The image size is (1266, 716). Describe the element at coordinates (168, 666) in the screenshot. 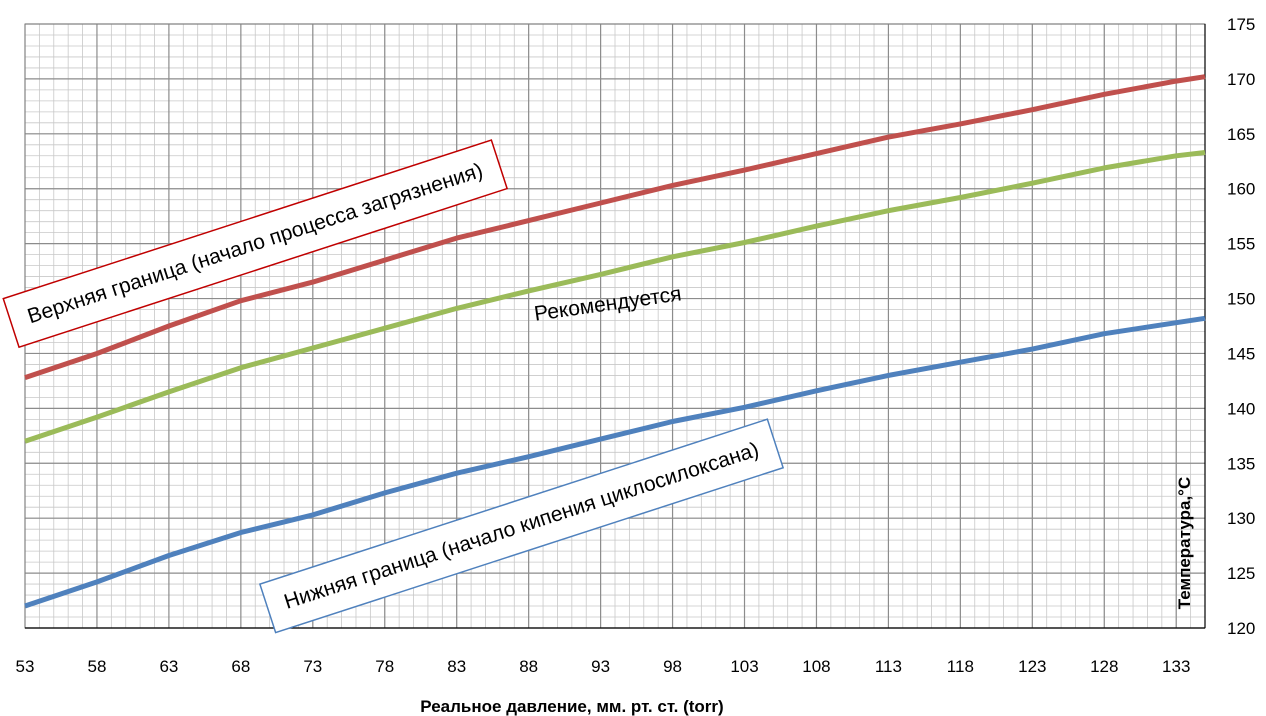

I see `x-tick-label: 63` at that location.